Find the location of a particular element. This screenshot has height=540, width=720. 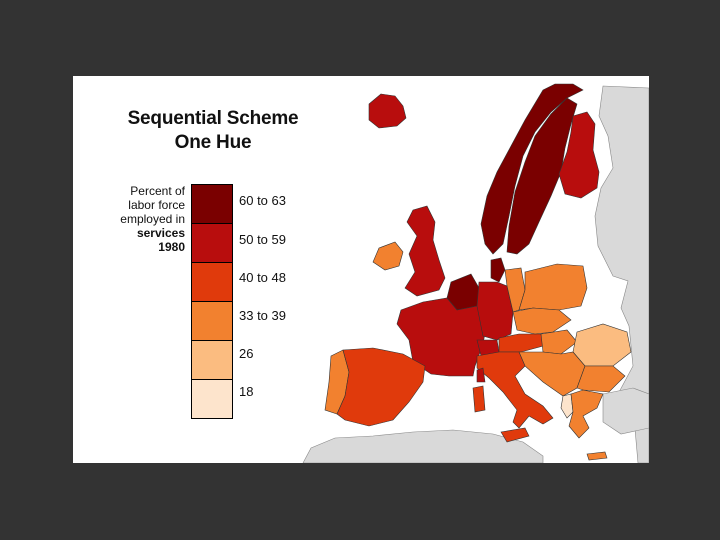

region-poland is located at coordinates (553, 287).